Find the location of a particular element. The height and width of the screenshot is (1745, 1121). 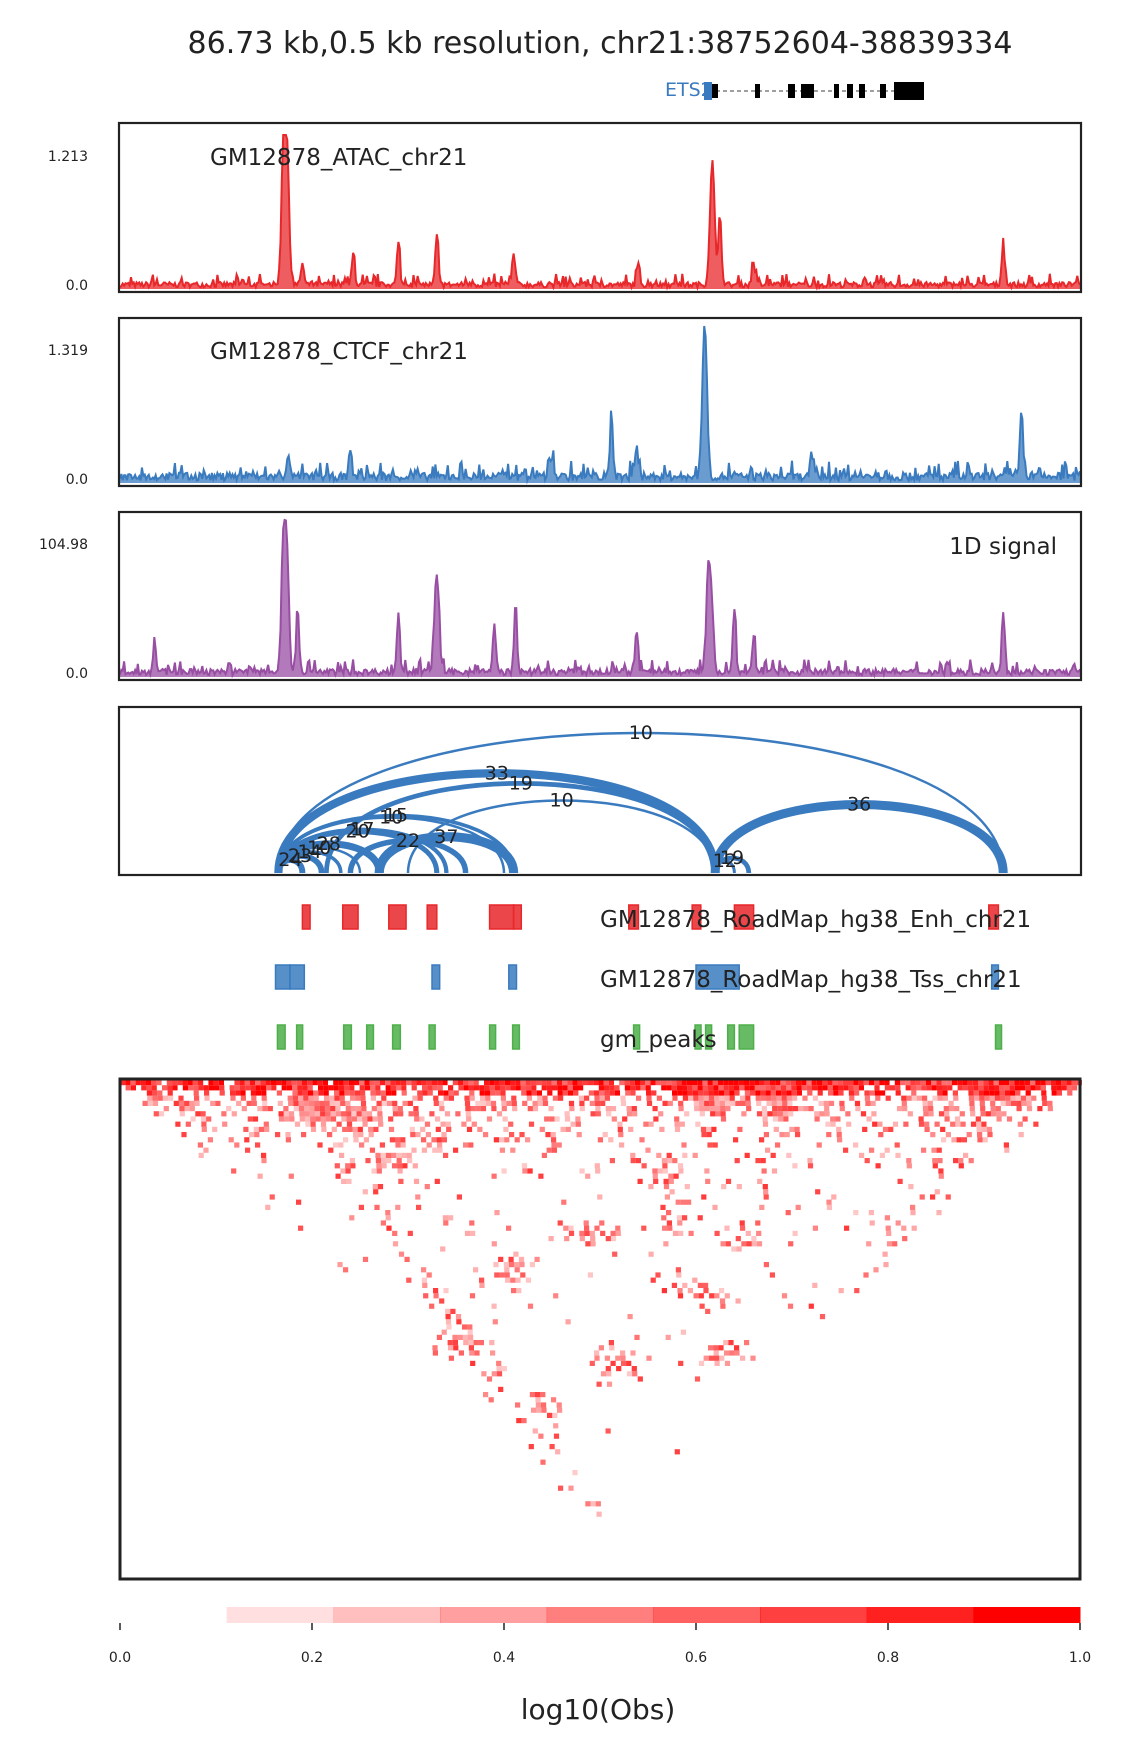

gene-label: ETS2 is located at coordinates (689, 90).